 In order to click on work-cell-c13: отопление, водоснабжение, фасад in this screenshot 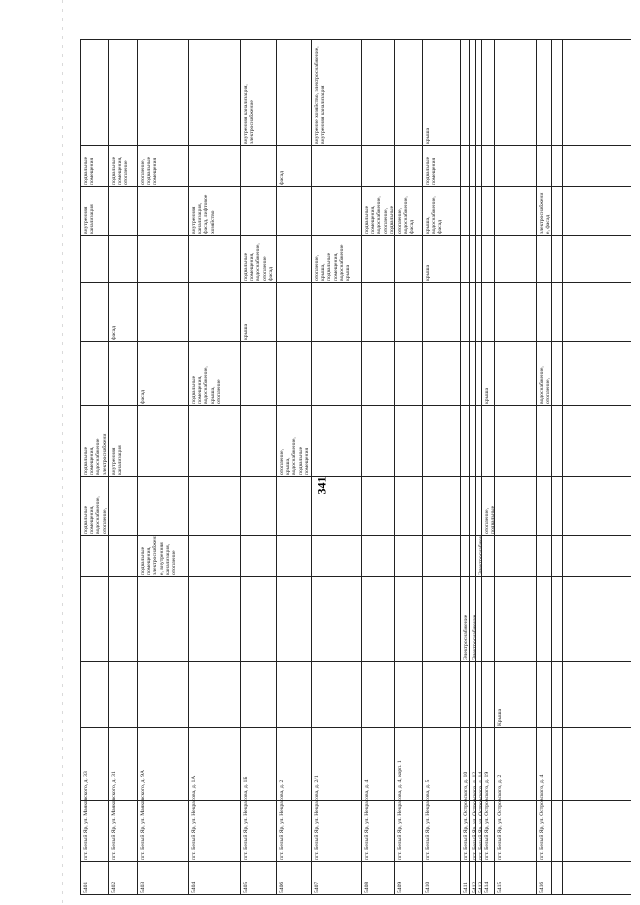, I will do `click(408, 211)`.